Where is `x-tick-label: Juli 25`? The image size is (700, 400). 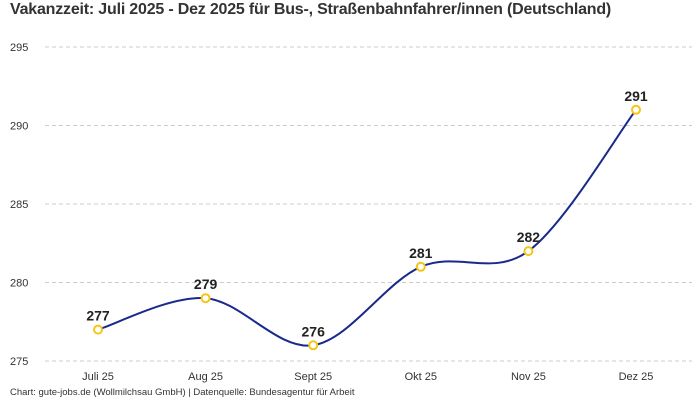
x-tick-label: Juli 25 is located at coordinates (98, 377).